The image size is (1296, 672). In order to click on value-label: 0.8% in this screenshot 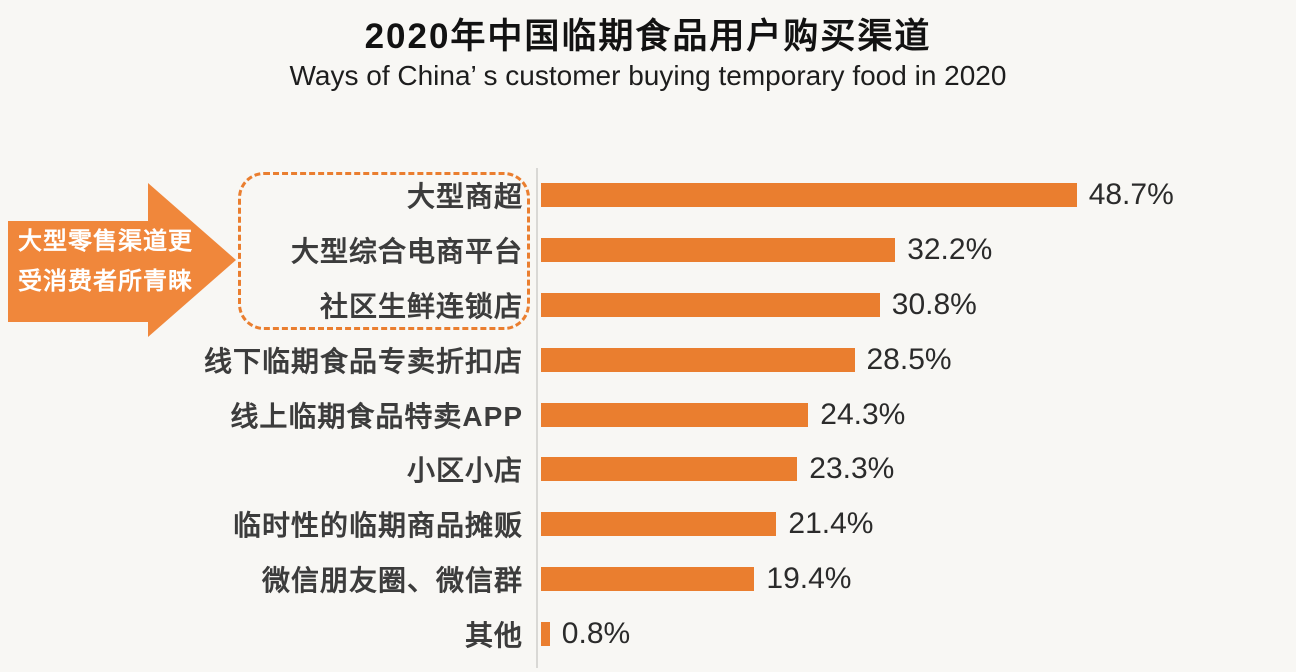, I will do `click(596, 633)`.